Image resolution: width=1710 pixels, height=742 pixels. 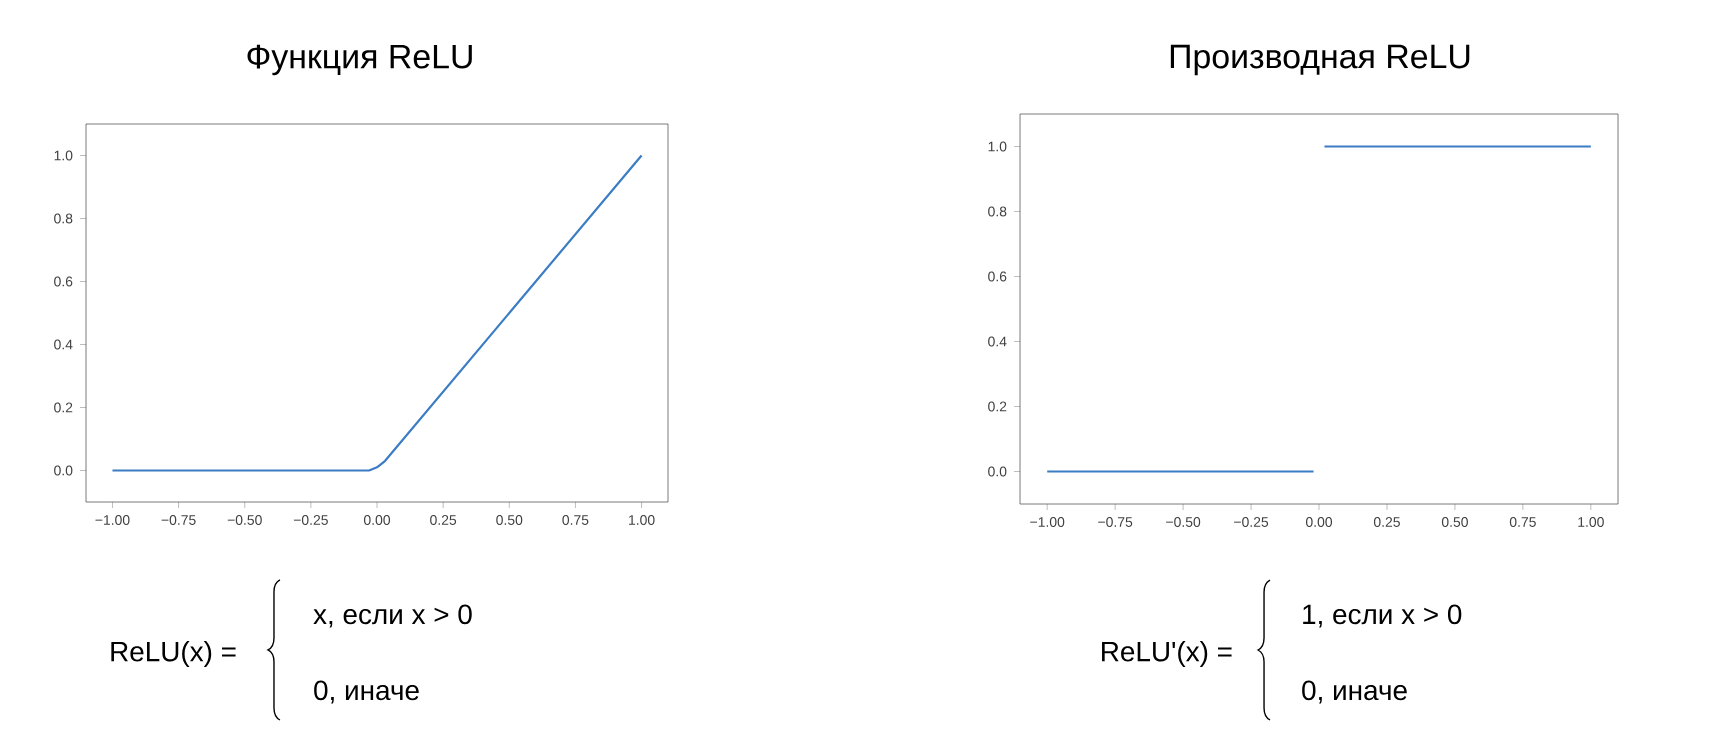 I want to click on line-series, so click(x=377, y=313).